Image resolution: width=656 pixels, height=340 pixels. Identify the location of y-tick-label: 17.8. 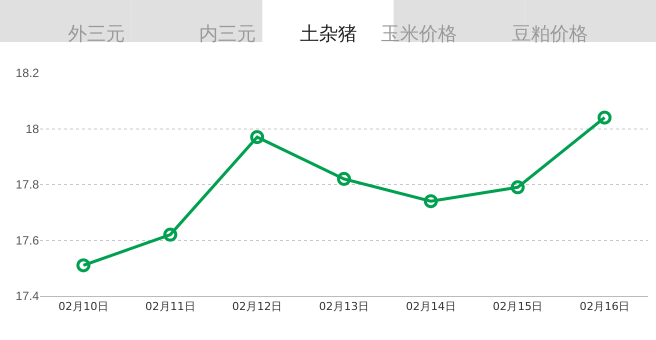
(28, 185).